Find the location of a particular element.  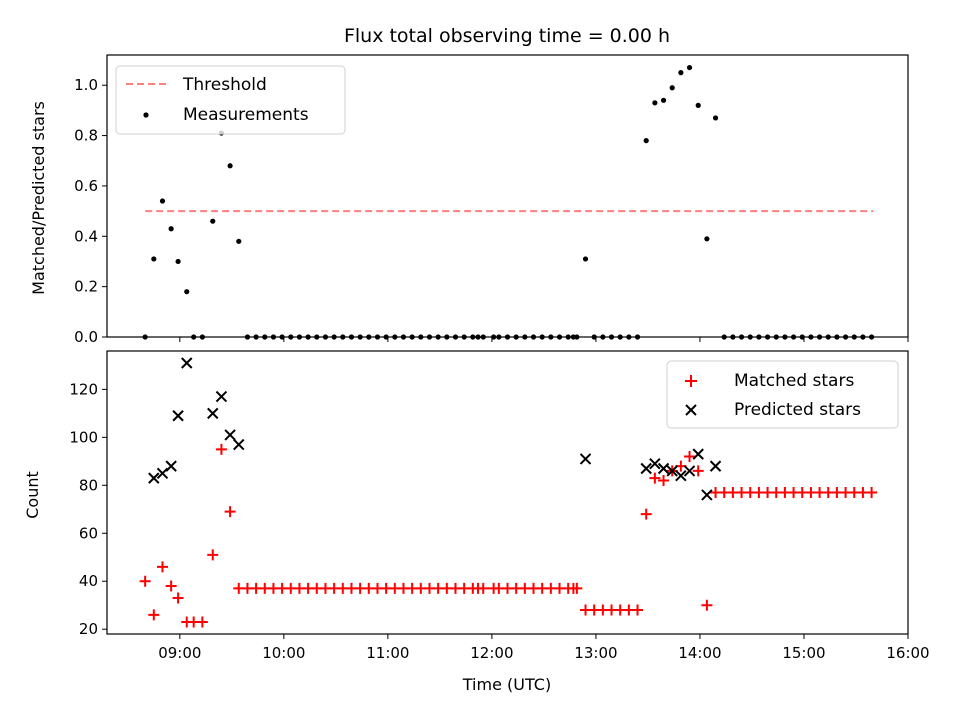

bottom-y-tick-label: 80 is located at coordinates (88, 485).